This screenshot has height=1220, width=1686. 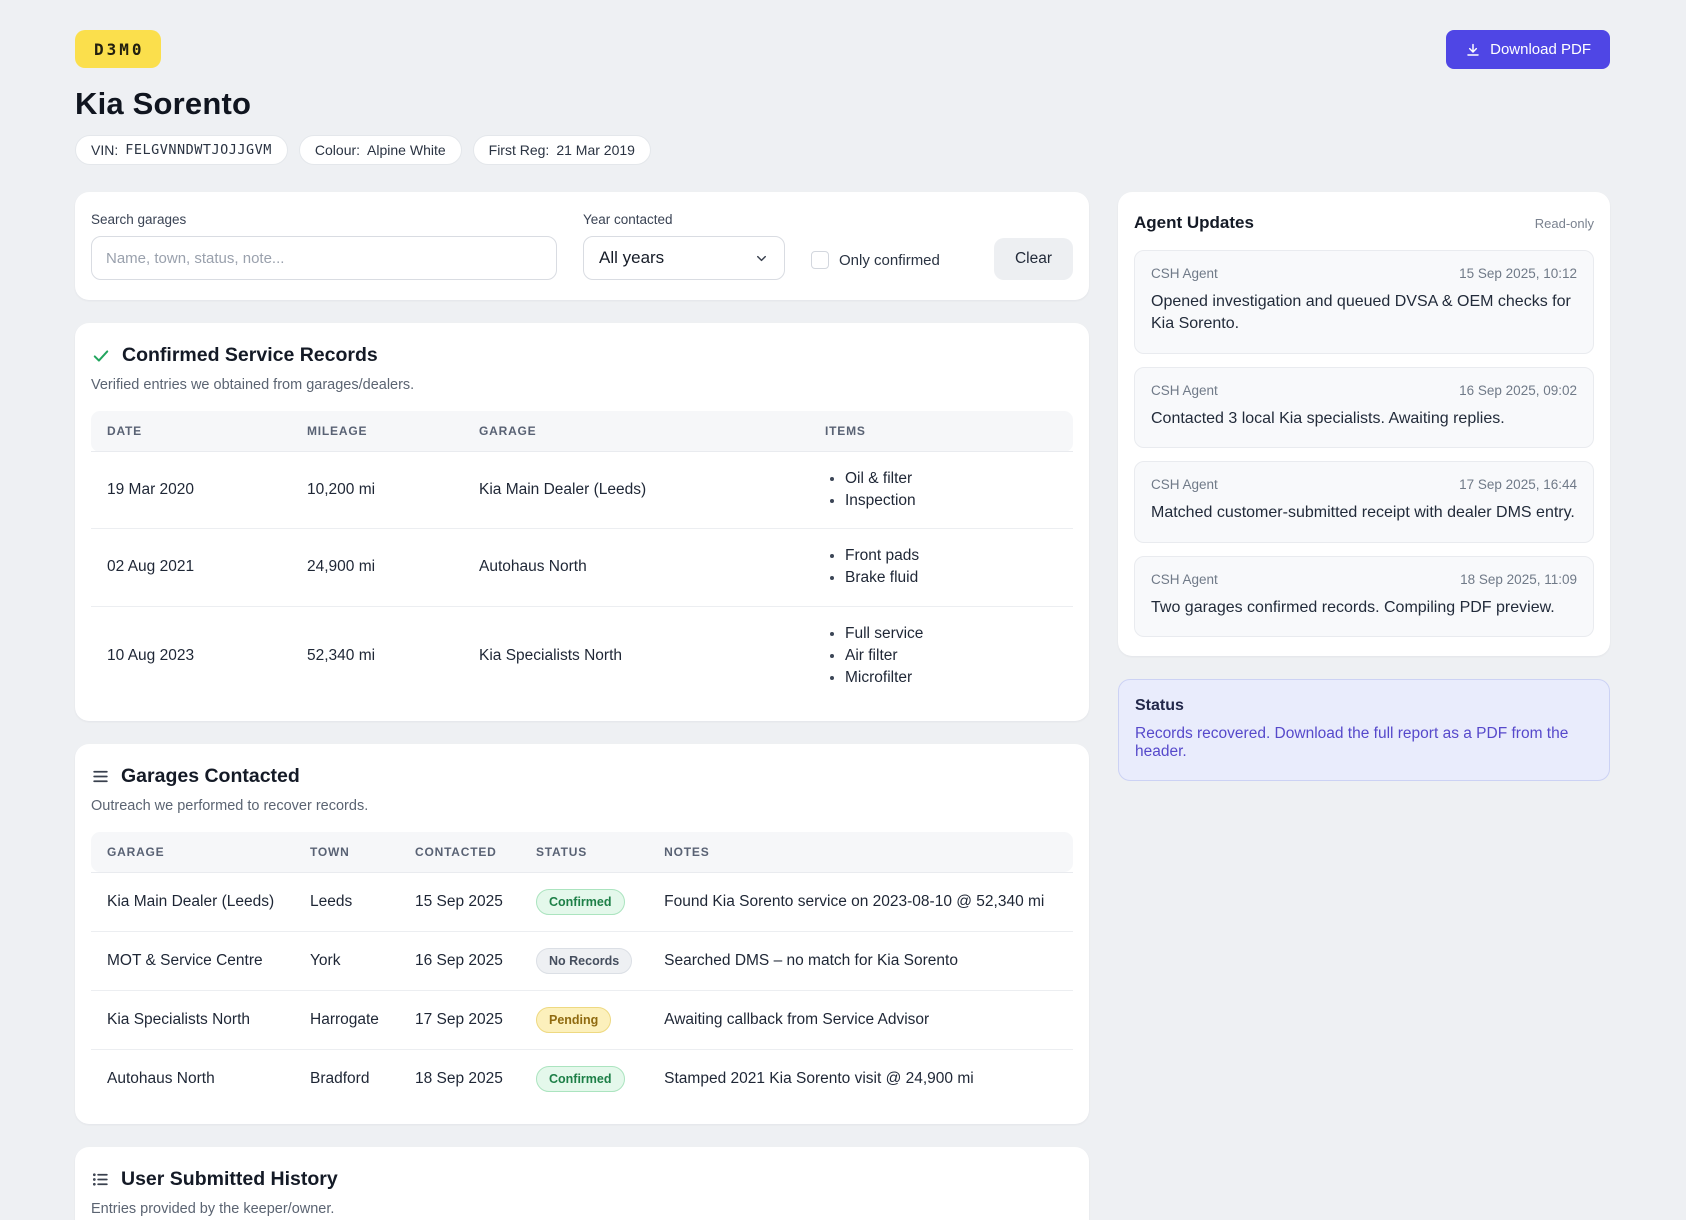 What do you see at coordinates (191, 567) in the screenshot?
I see `record-date: 02 Aug 2021` at bounding box center [191, 567].